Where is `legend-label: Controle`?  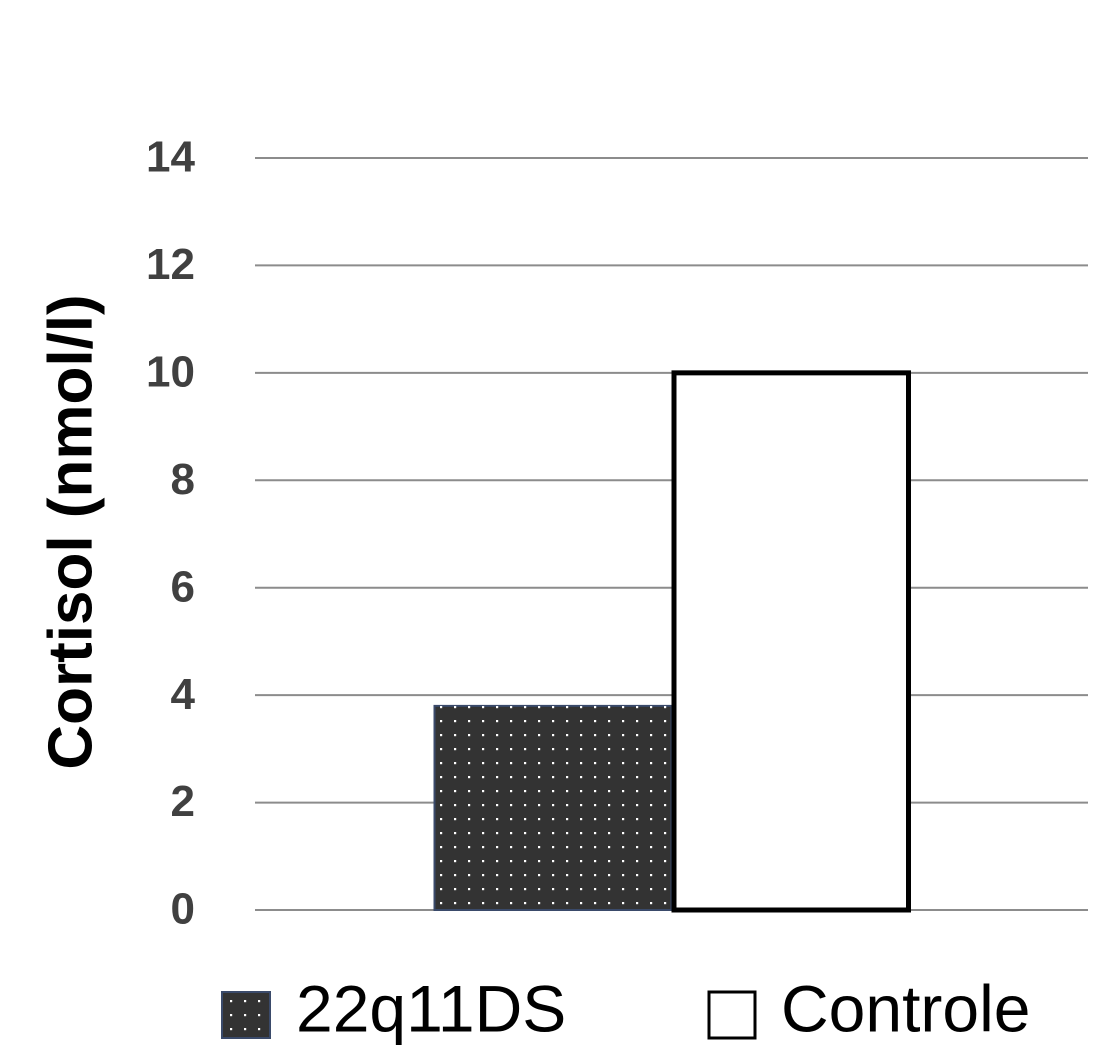 legend-label: Controle is located at coordinates (905, 1008).